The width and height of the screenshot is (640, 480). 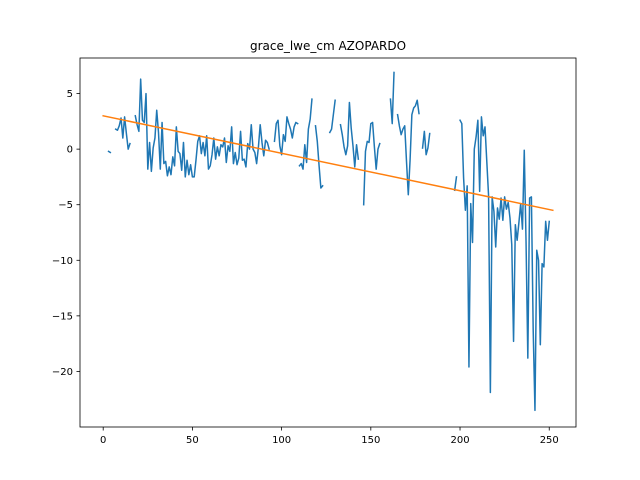 What do you see at coordinates (328, 46) in the screenshot?
I see `chart-title: grace_lwe_cm AZOPARDO` at bounding box center [328, 46].